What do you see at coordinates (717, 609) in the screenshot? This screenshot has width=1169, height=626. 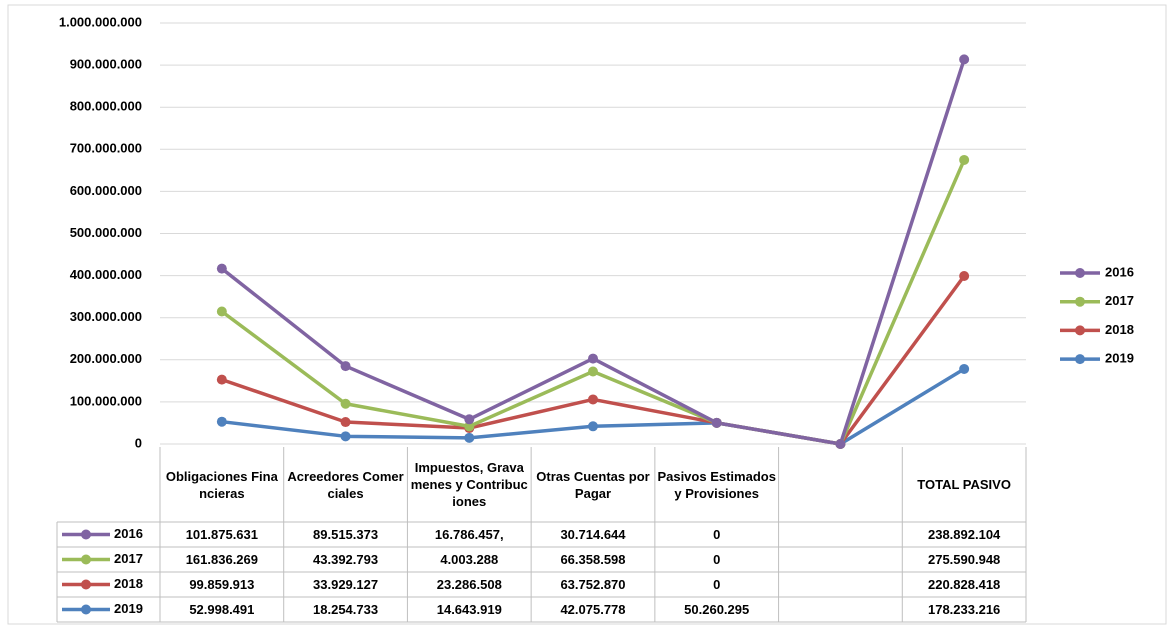 I see `table-value: 50.260.295` at bounding box center [717, 609].